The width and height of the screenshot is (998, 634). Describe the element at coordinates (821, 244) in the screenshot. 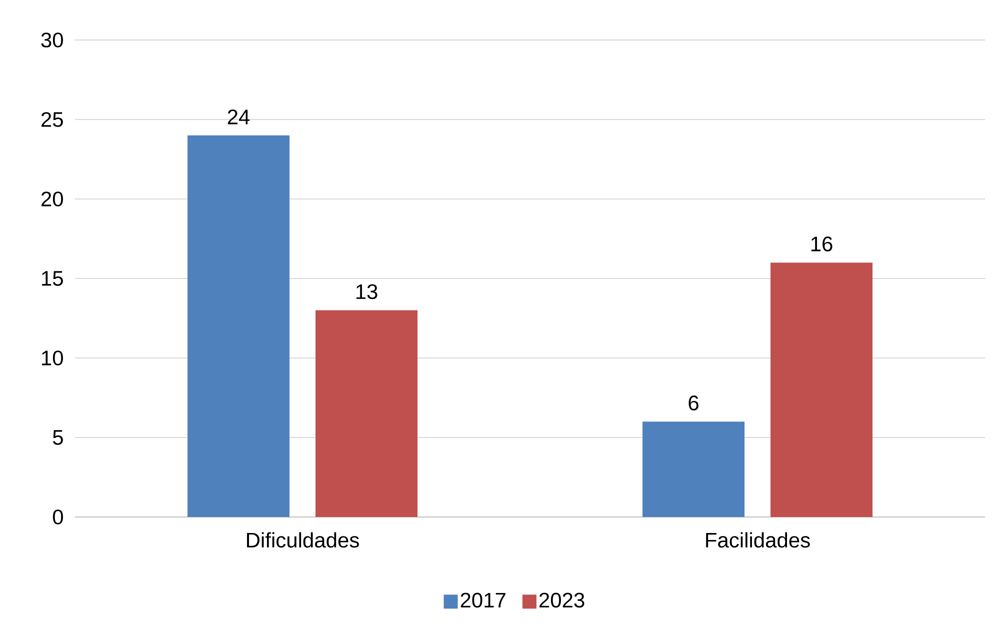

I see `data-label: 16` at that location.